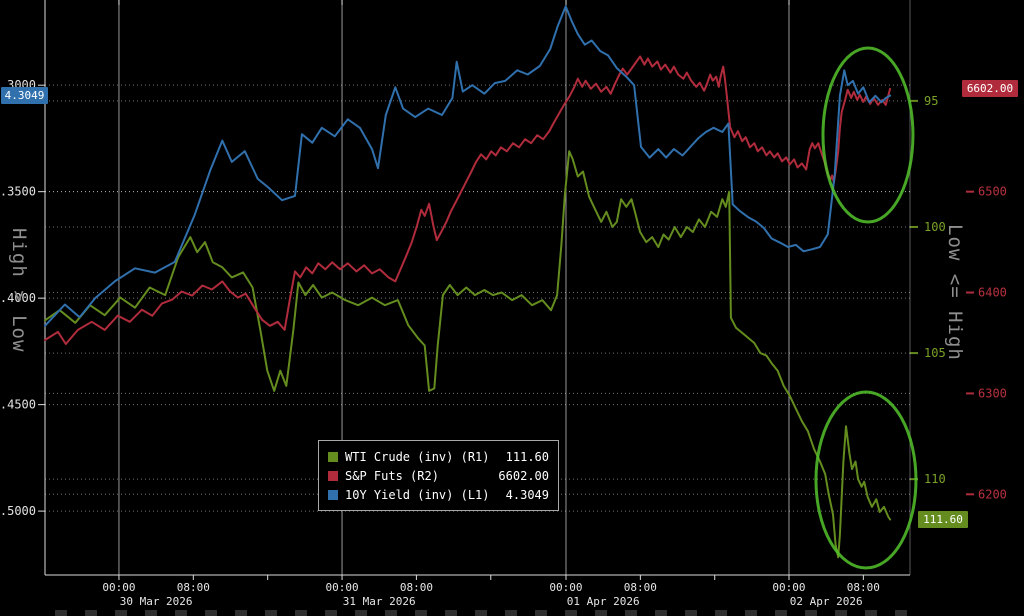  I want to click on right-axis-title: Low <= High, so click(955, 292).